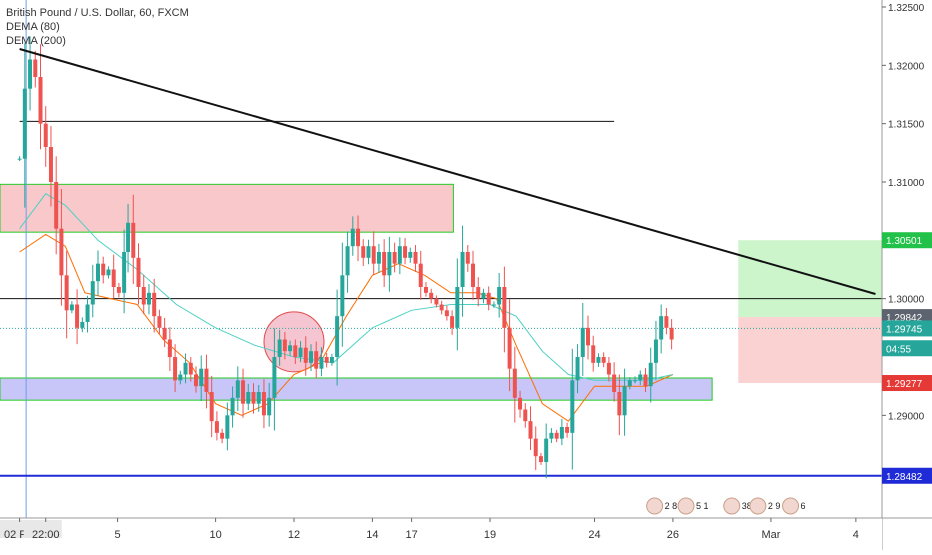 Image resolution: width=932 pixels, height=555 pixels. I want to click on event-marker-0: 2 8, so click(661, 506).